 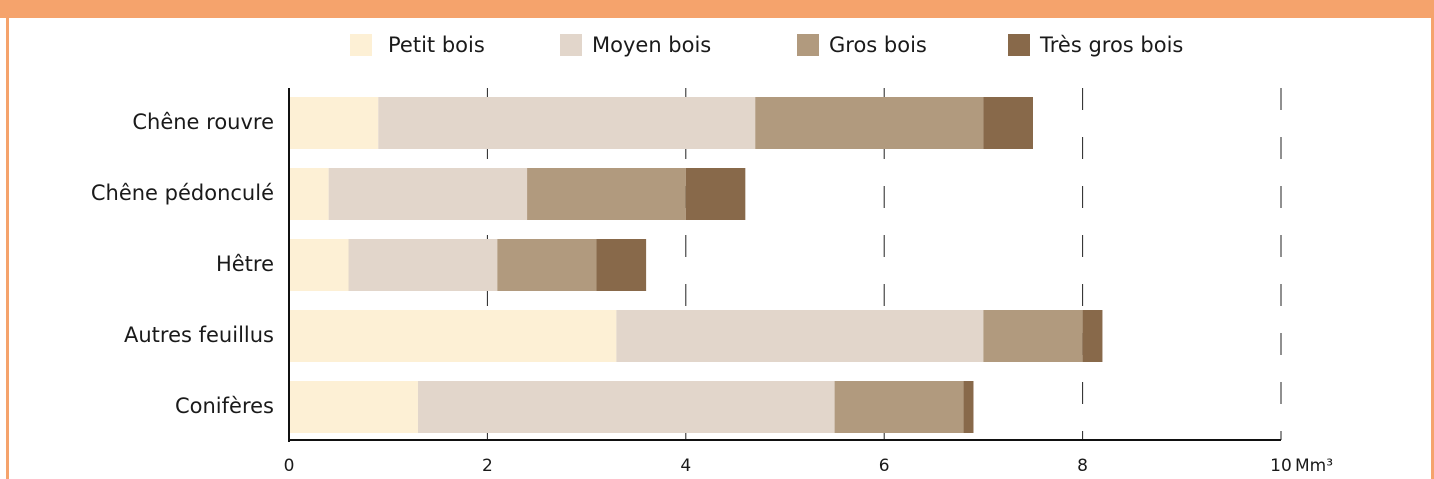 What do you see at coordinates (487, 466) in the screenshot?
I see `x-tick-label: 2` at bounding box center [487, 466].